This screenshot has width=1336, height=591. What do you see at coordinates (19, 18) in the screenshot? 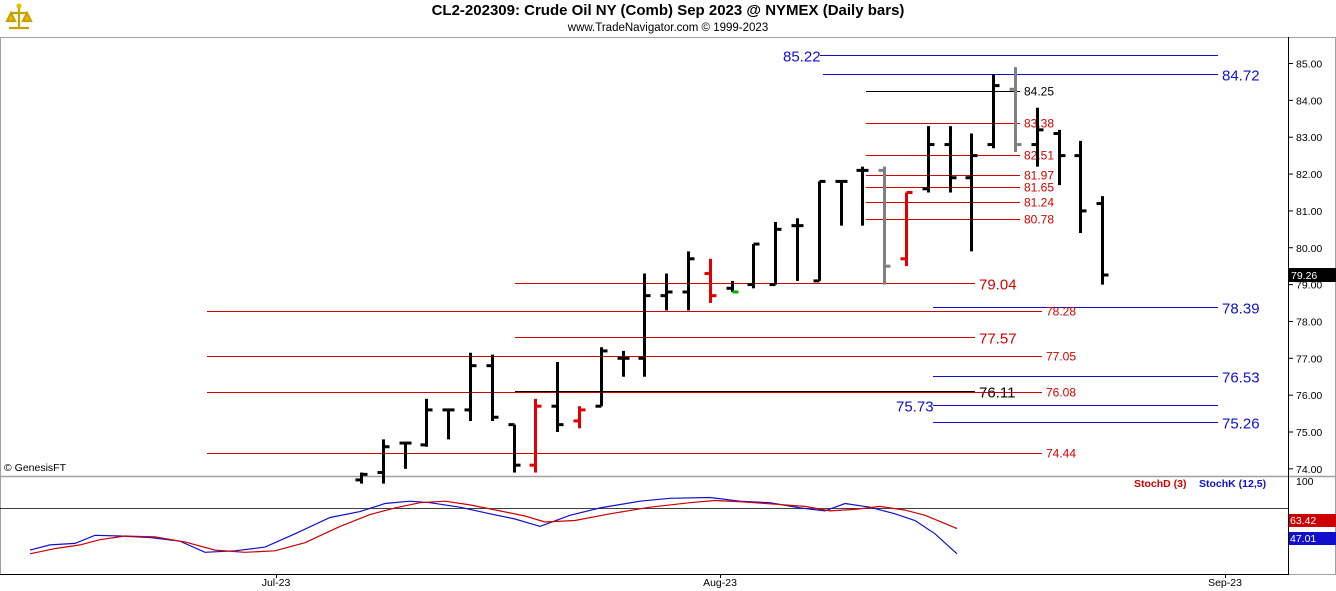
I see `trade-navigator-logo-icon` at bounding box center [19, 18].